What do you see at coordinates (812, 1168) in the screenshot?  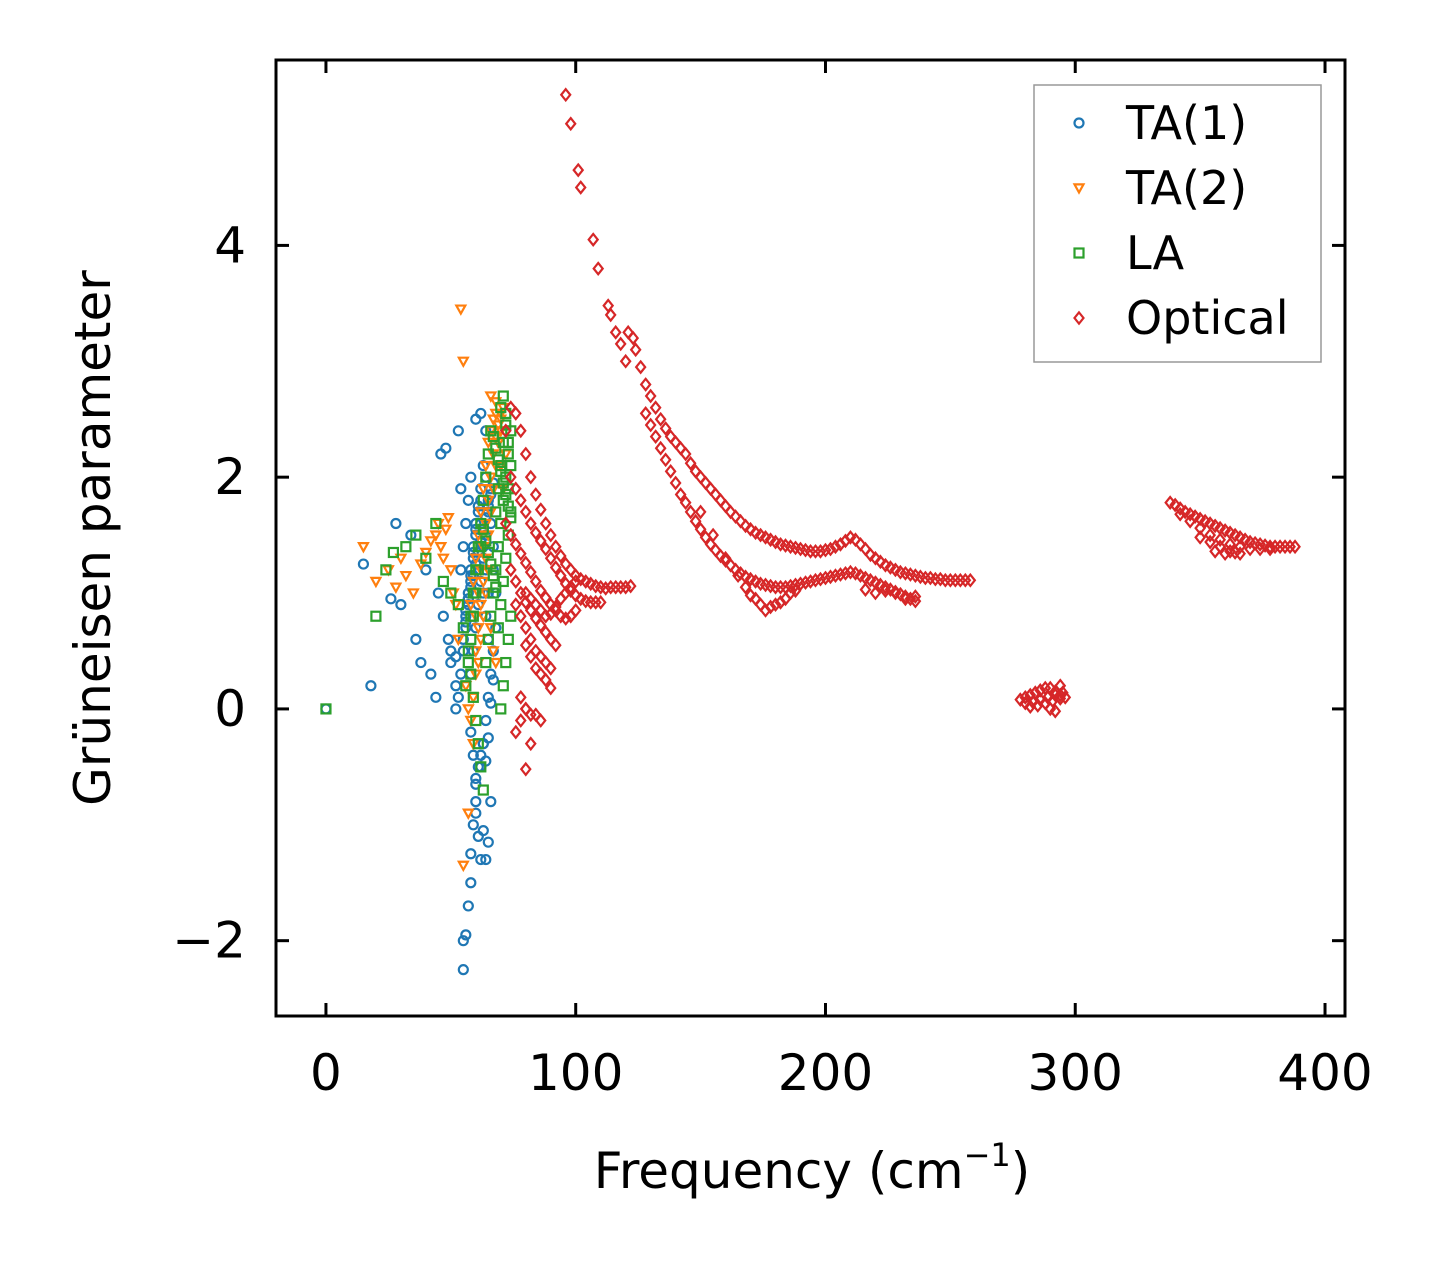 I see `x-axis-title: Frequency (cm−1)` at bounding box center [812, 1168].